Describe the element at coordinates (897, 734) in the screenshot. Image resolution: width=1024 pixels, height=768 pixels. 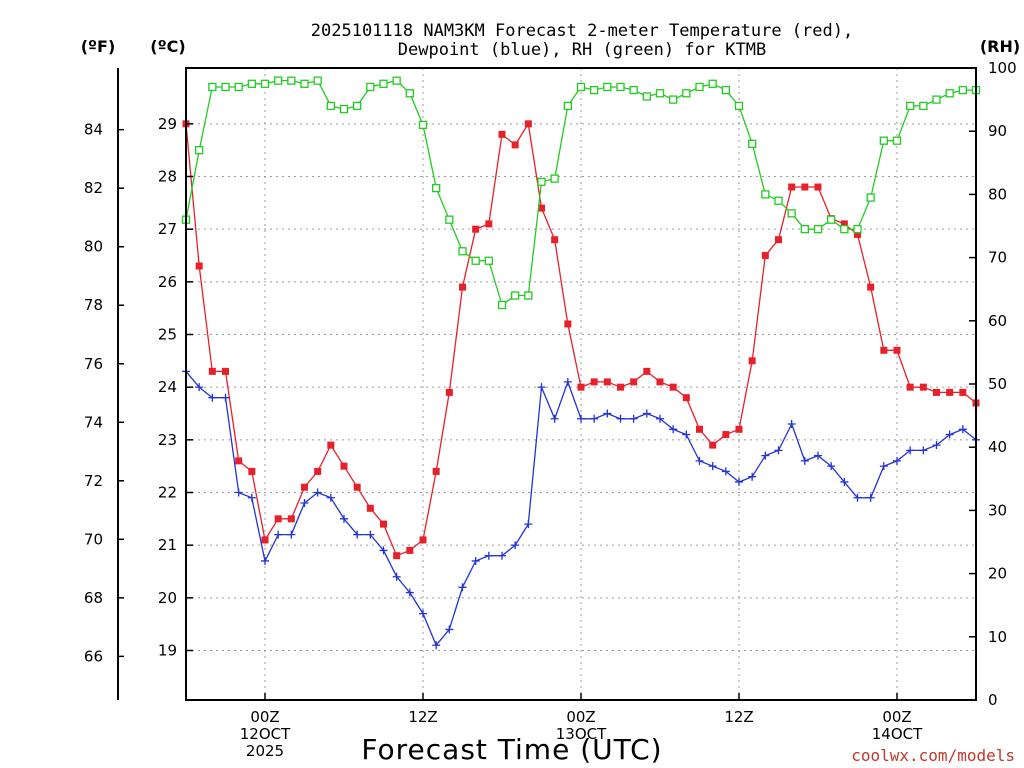
I see `time-tick-label: 14OCT` at that location.